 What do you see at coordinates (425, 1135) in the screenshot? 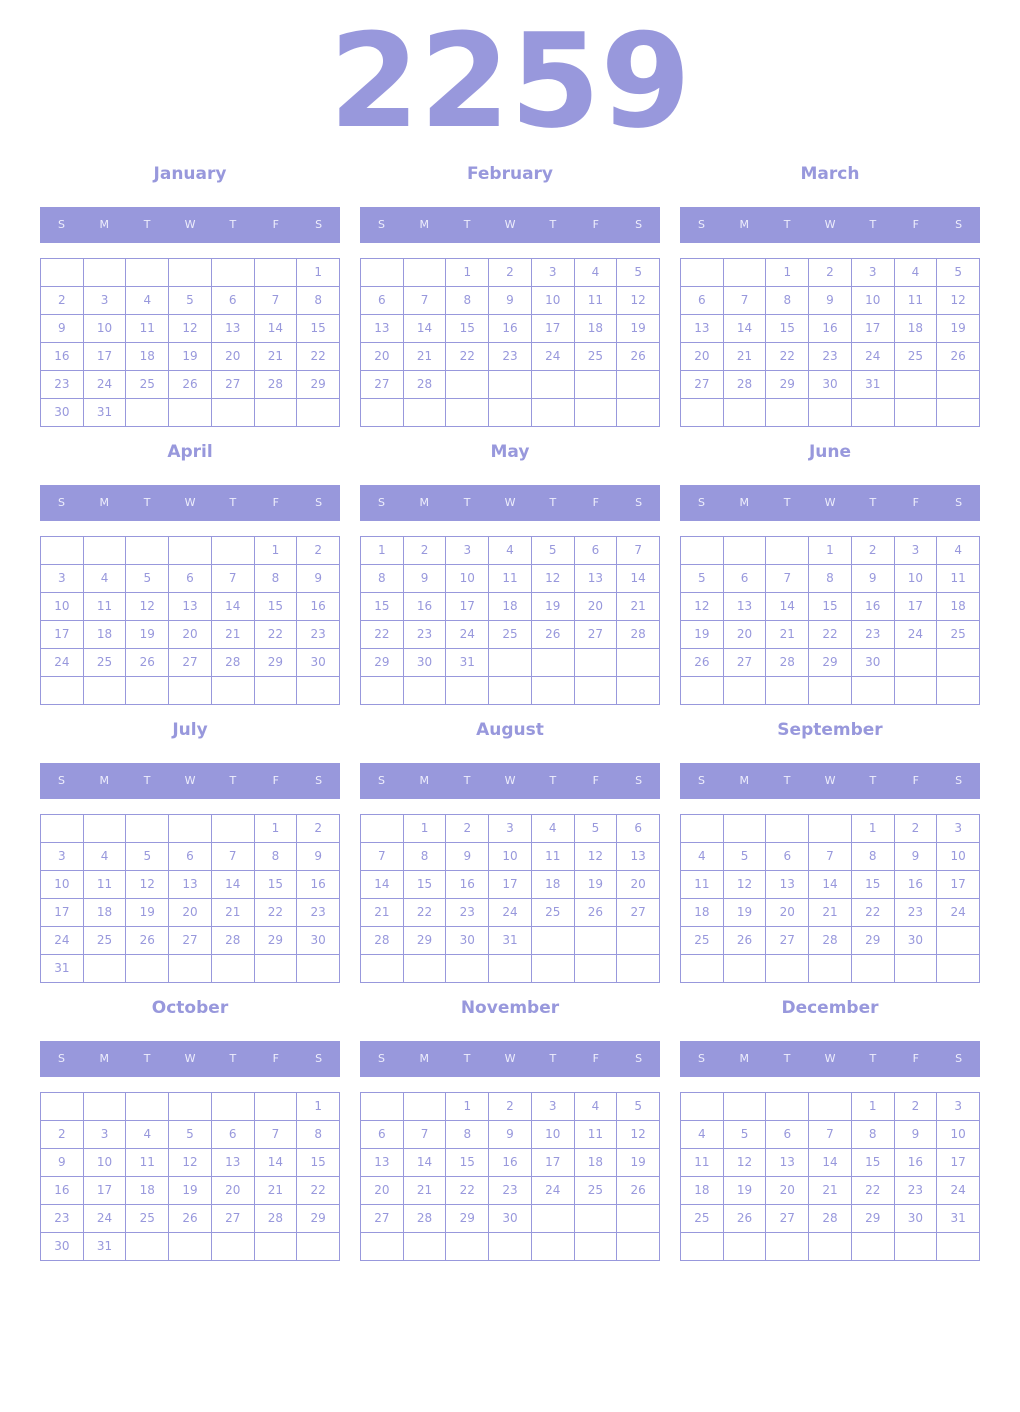
I see `day-cell: 7` at bounding box center [425, 1135].